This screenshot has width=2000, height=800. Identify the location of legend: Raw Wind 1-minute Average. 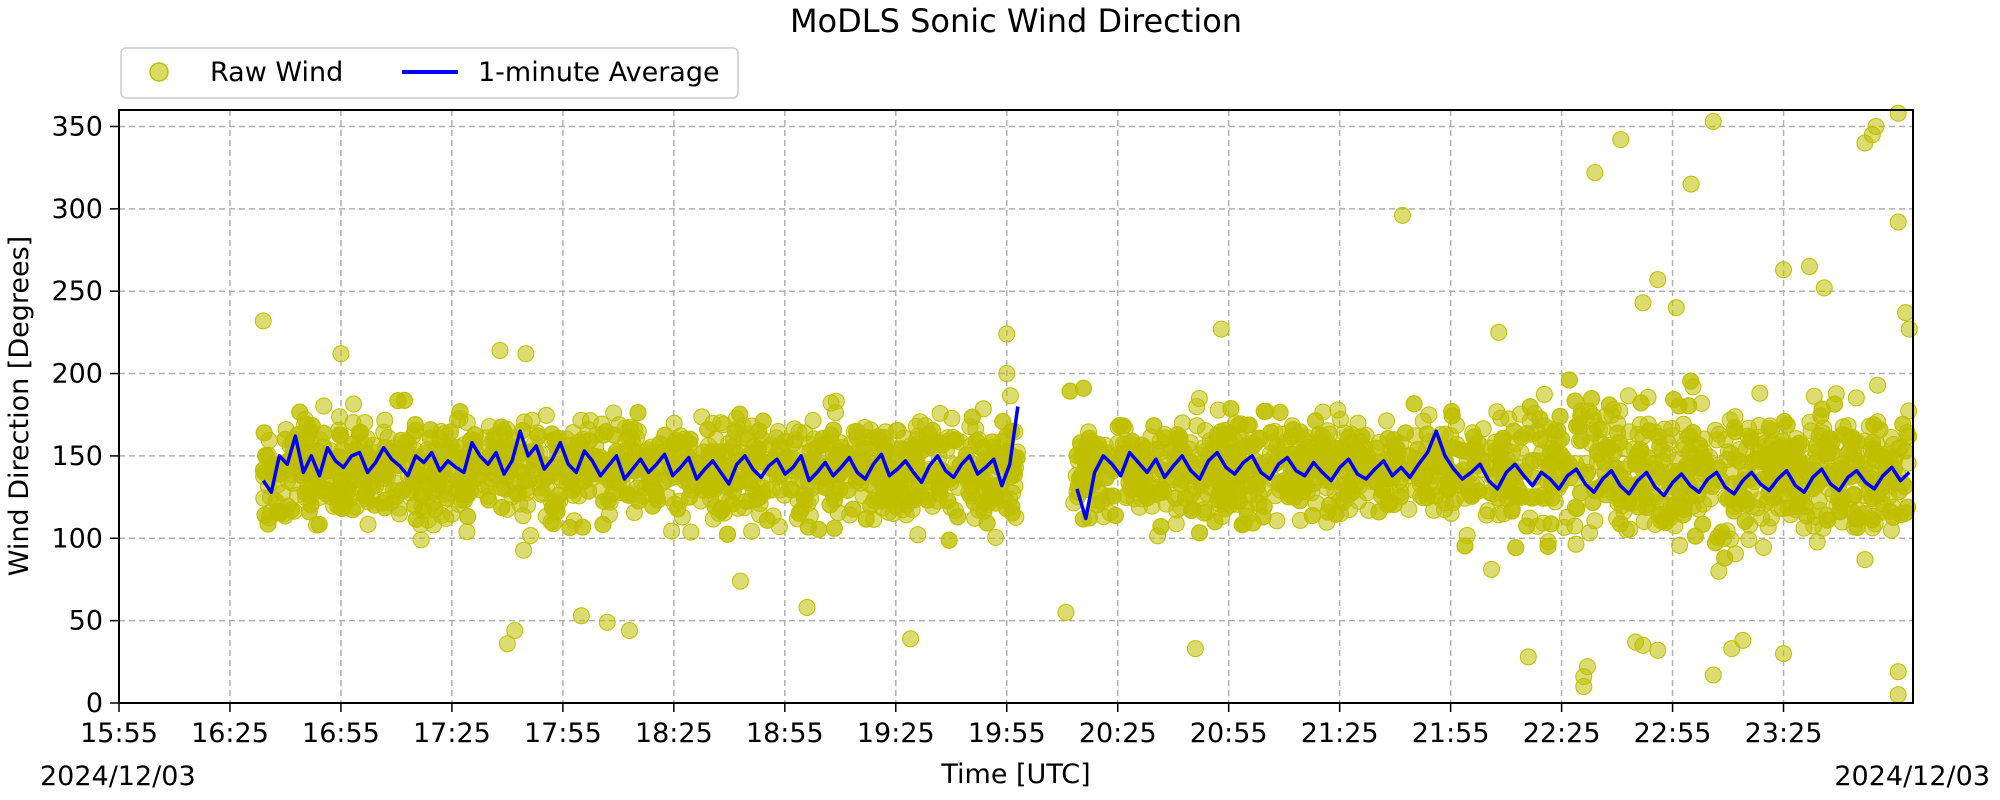
(429, 73).